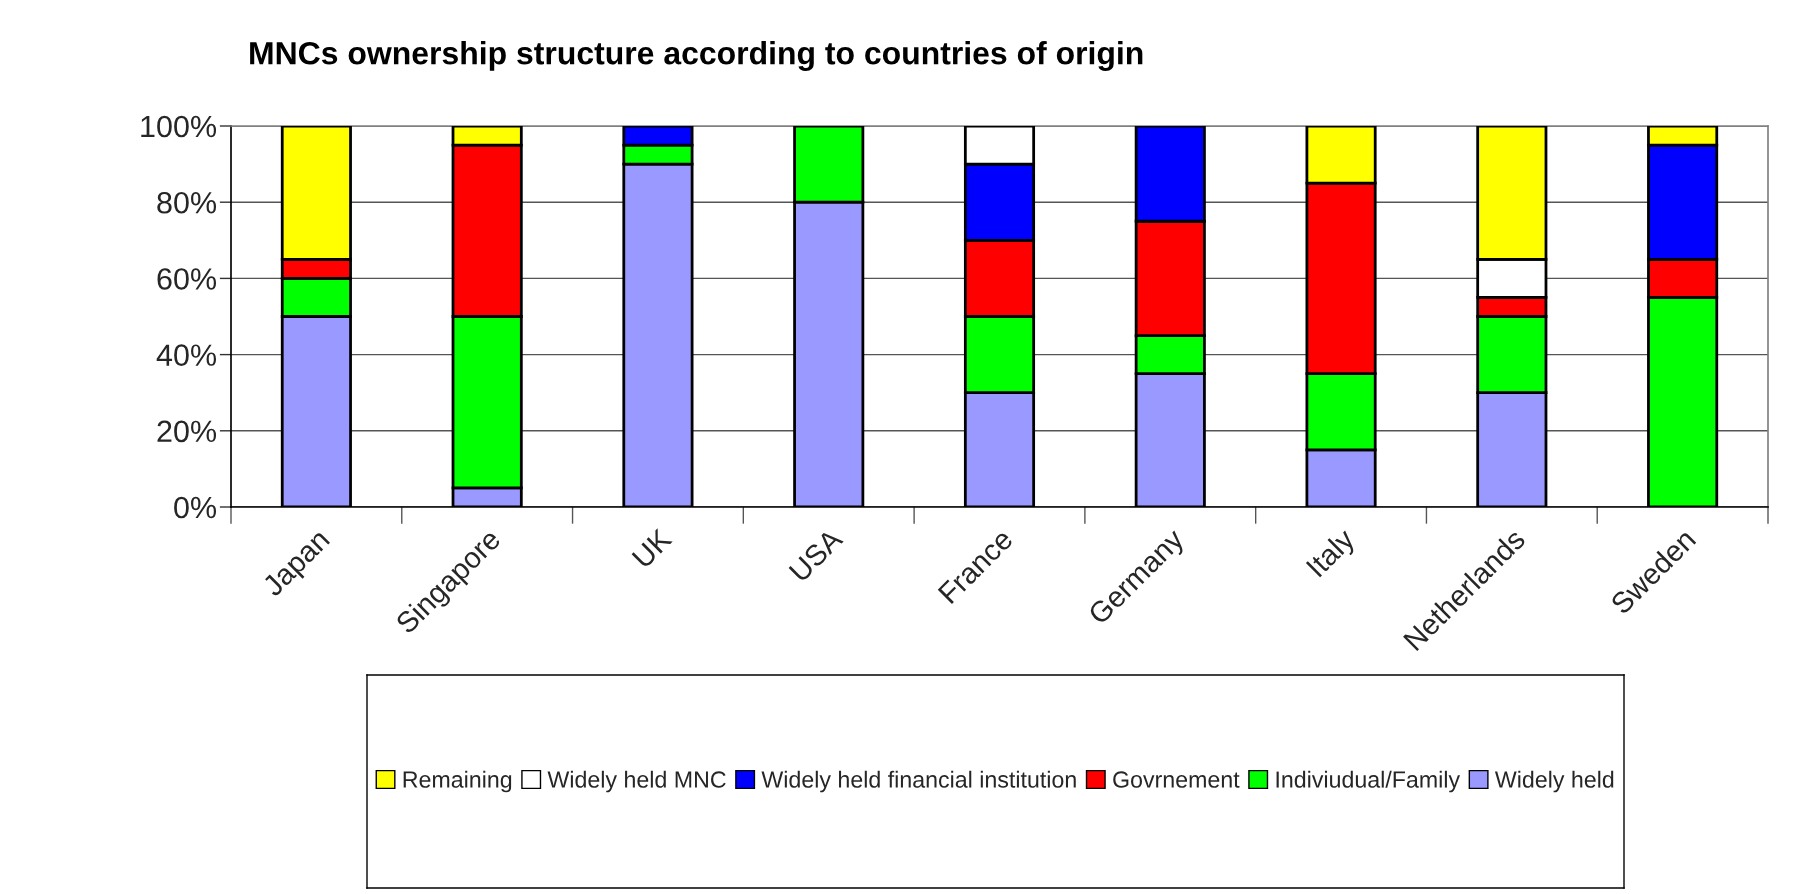  I want to click on legend-label: Remaining, so click(457, 781).